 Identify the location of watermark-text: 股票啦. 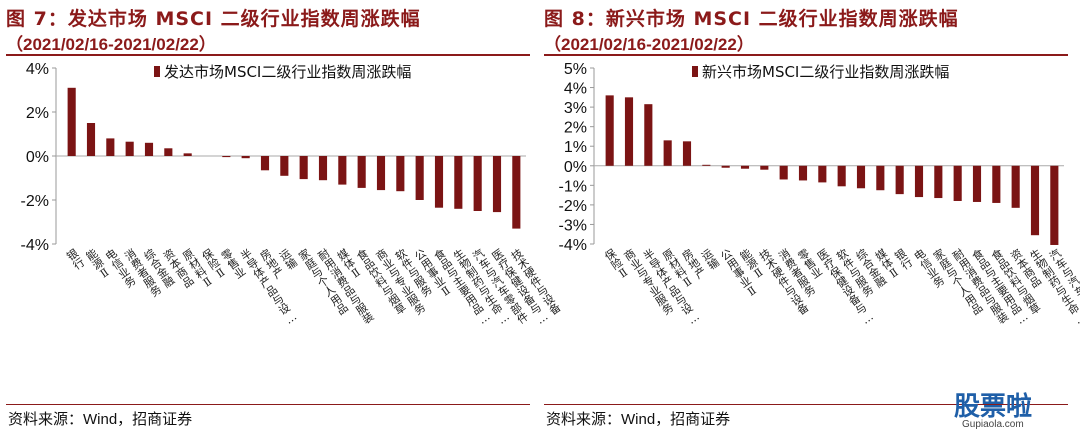
(993, 406).